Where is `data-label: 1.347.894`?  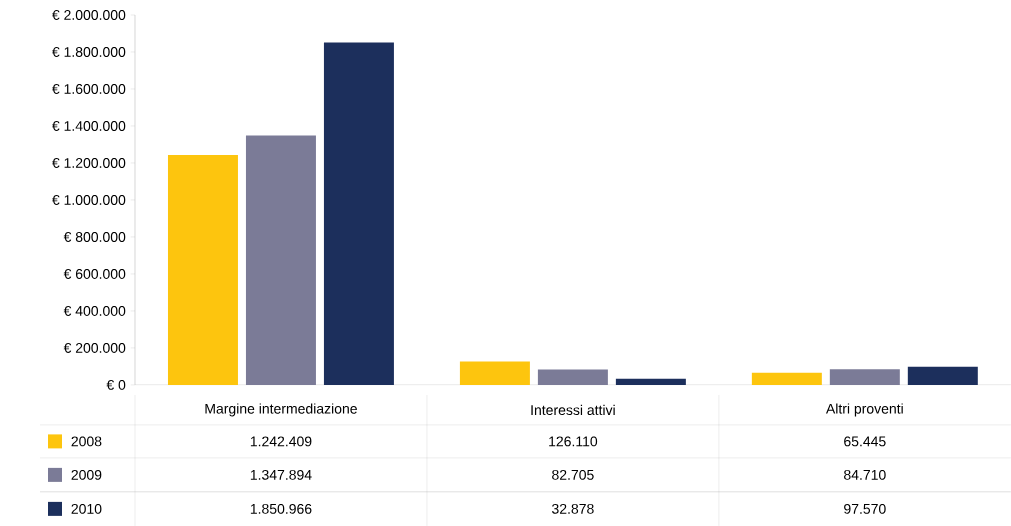 data-label: 1.347.894 is located at coordinates (281, 474).